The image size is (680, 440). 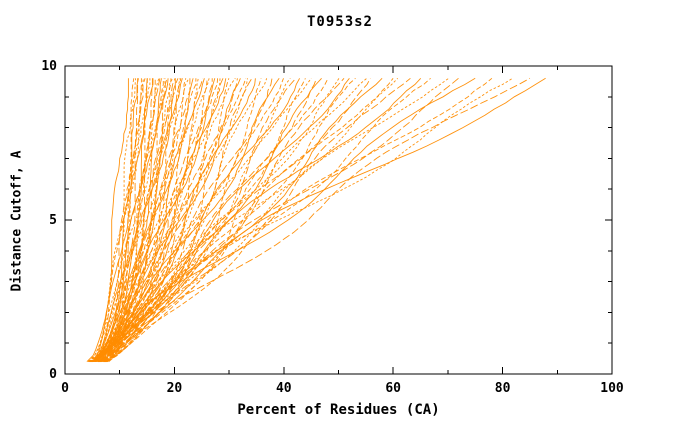 What do you see at coordinates (503, 388) in the screenshot?
I see `svg-text: 80` at bounding box center [503, 388].